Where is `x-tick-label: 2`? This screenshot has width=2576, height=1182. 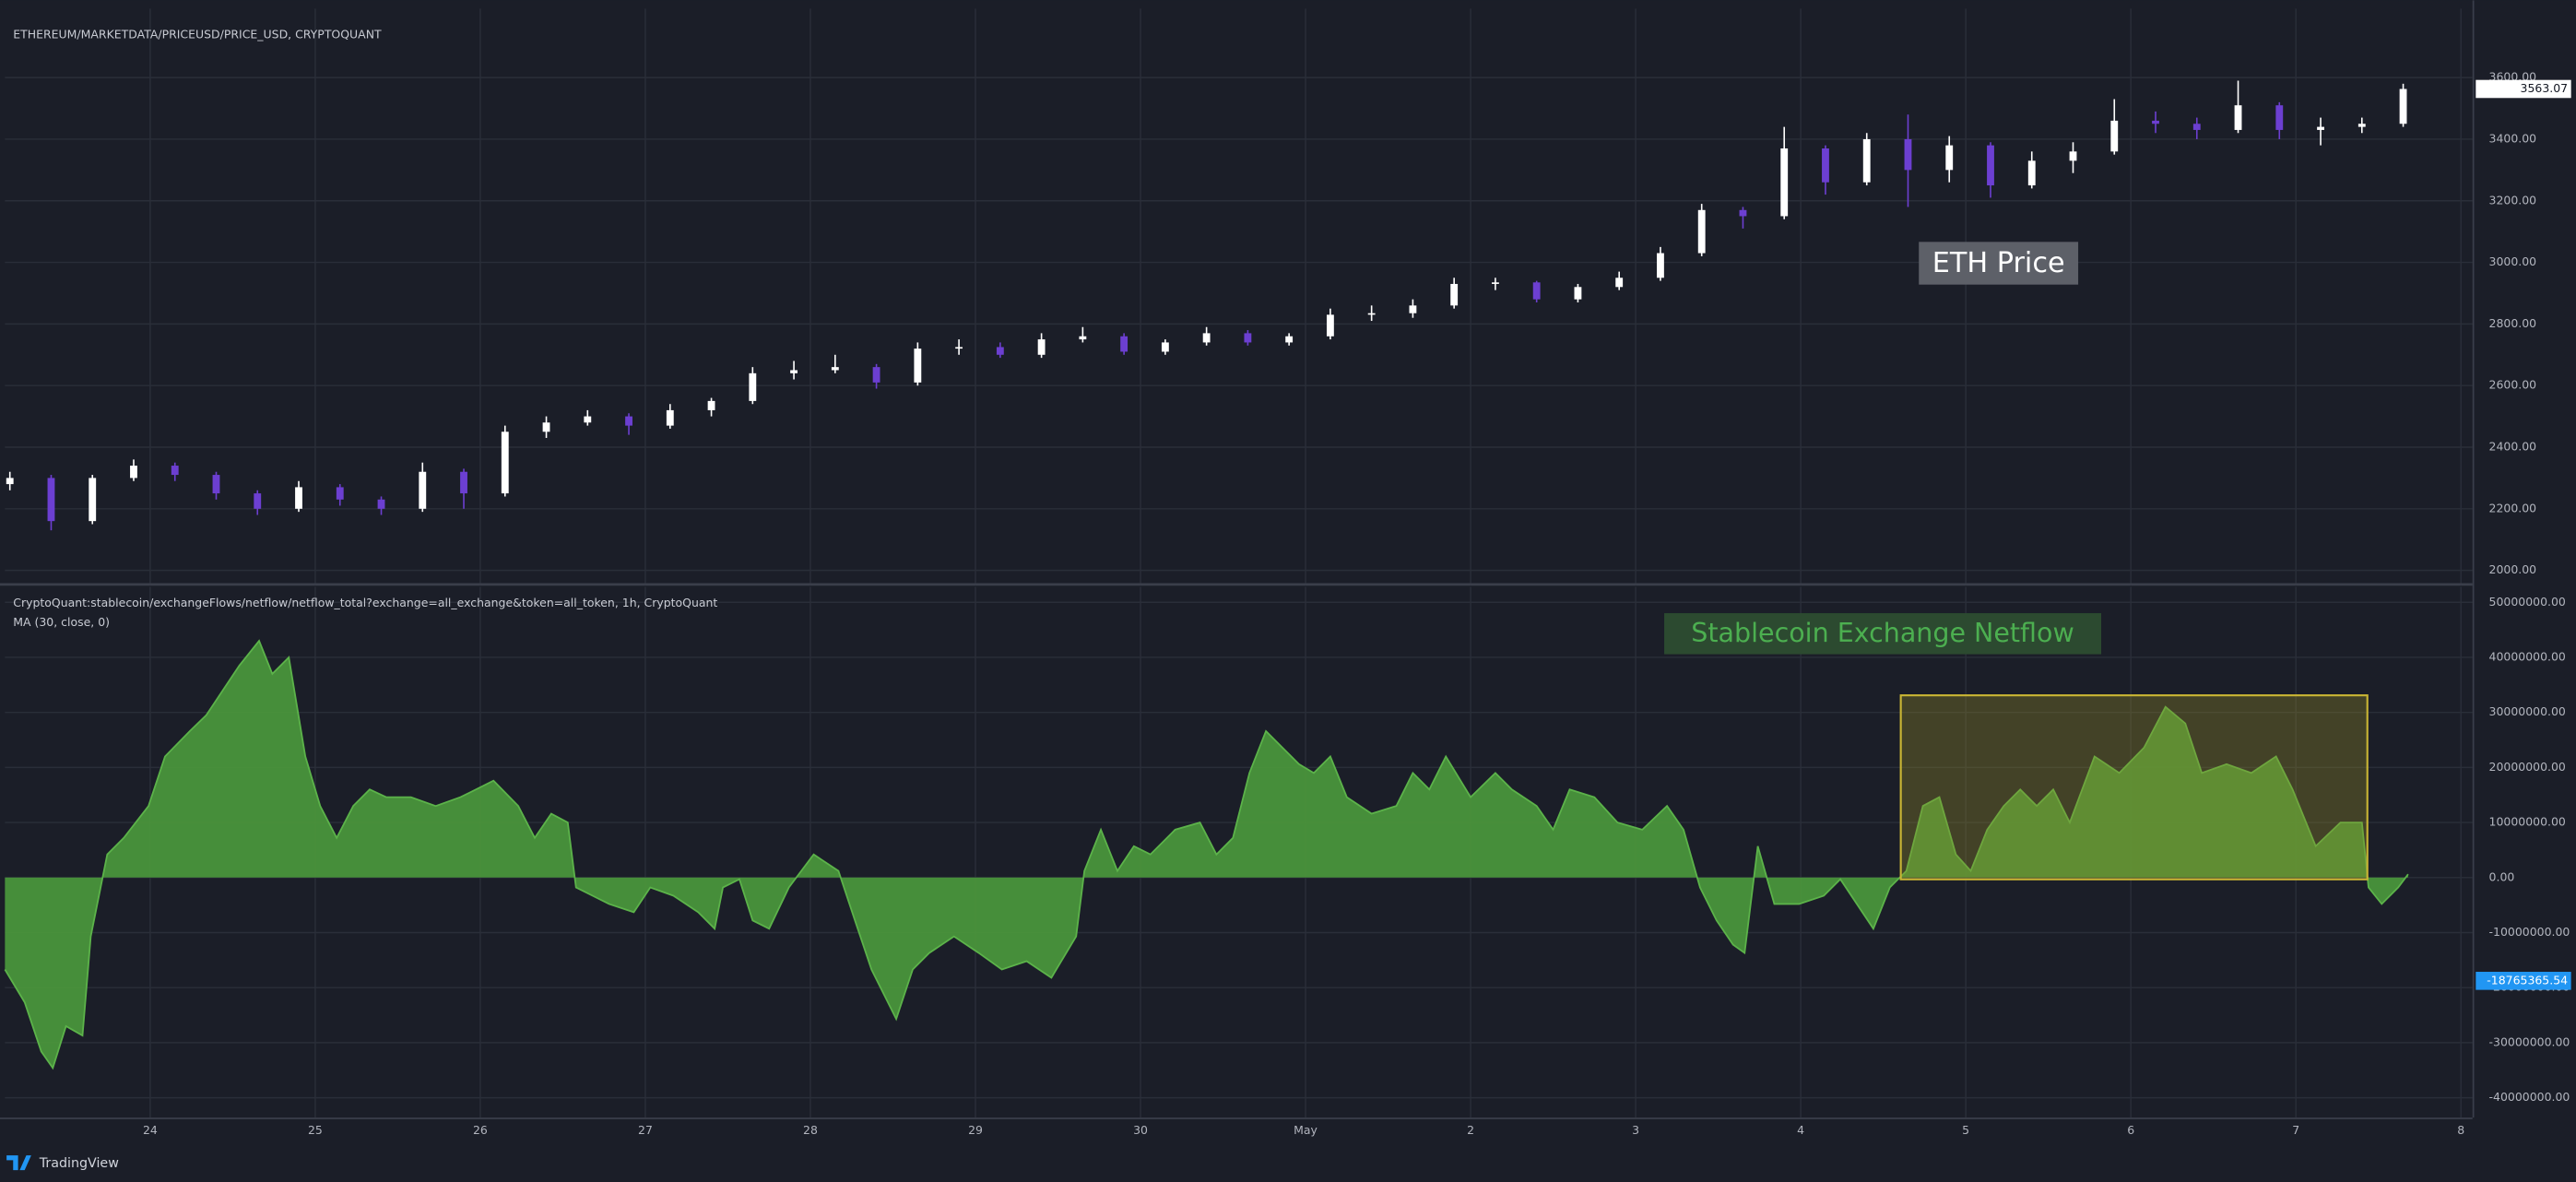
x-tick-label: 2 is located at coordinates (1470, 1130).